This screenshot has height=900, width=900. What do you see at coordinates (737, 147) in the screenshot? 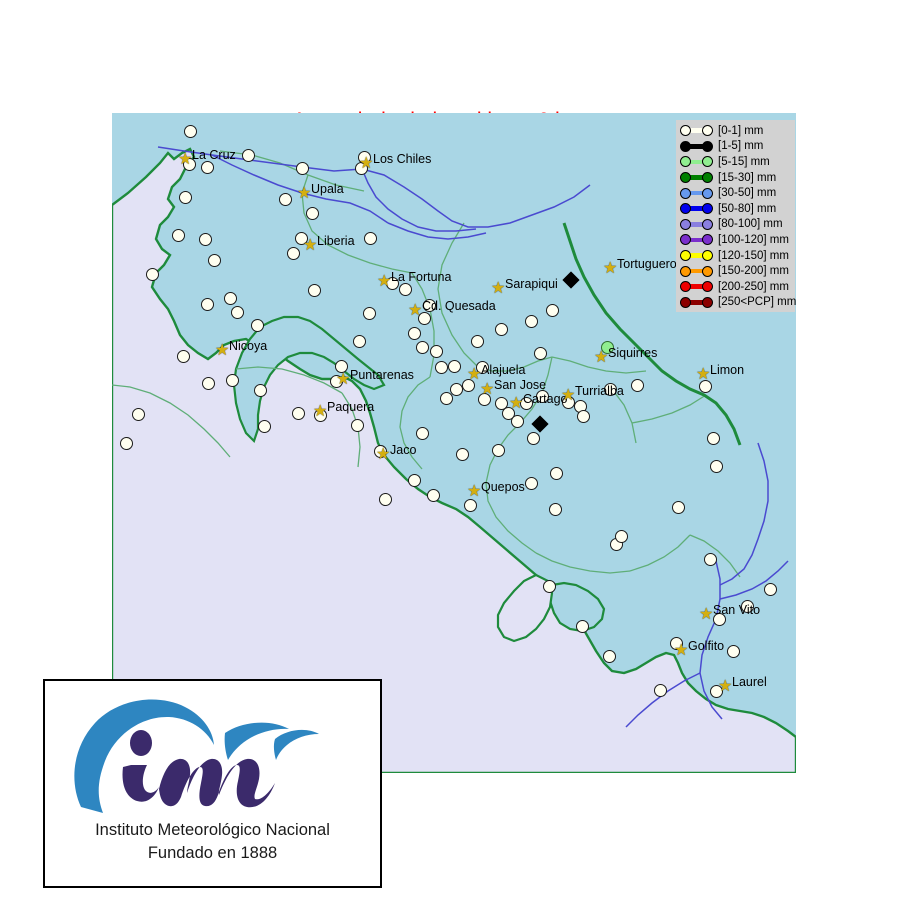
I see `legend-row: [1-5] mm` at bounding box center [737, 147].